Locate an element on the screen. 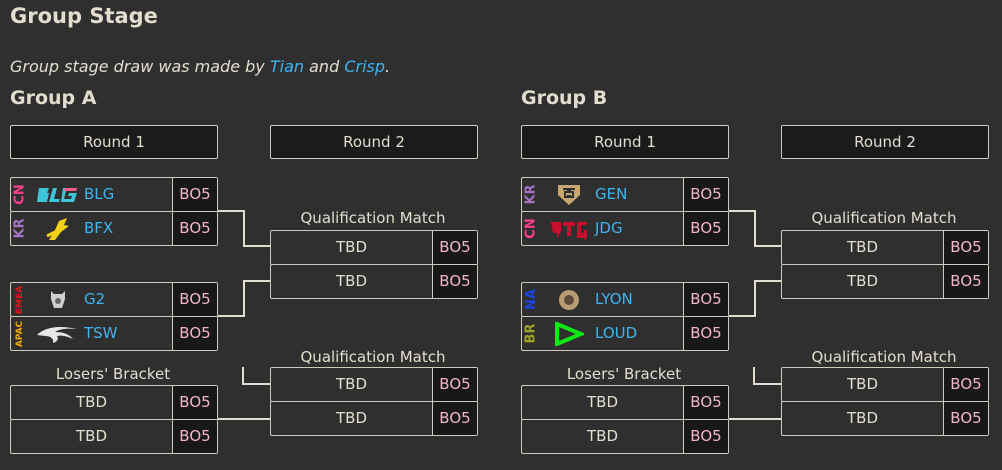 The height and width of the screenshot is (470, 1002). region-label: KR is located at coordinates (531, 194).